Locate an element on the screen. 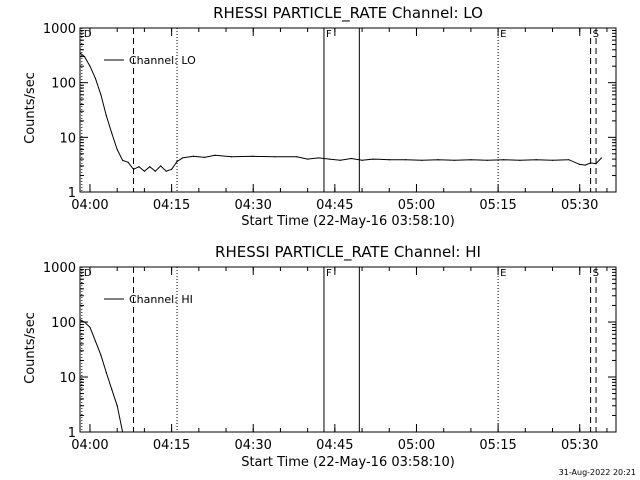 The image size is (640, 480). footer-timestamp: 31-Aug-2022 20:21 is located at coordinates (597, 472).